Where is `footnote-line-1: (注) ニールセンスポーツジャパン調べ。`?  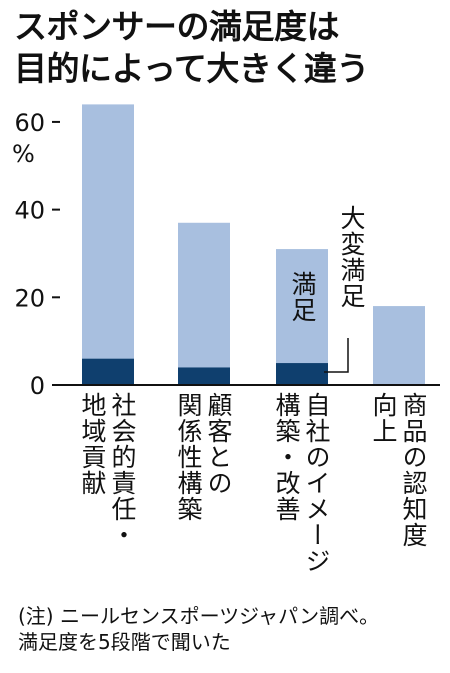 footnote-line-1: (注) ニールセンスポーツジャパン調べ。 is located at coordinates (199, 616).